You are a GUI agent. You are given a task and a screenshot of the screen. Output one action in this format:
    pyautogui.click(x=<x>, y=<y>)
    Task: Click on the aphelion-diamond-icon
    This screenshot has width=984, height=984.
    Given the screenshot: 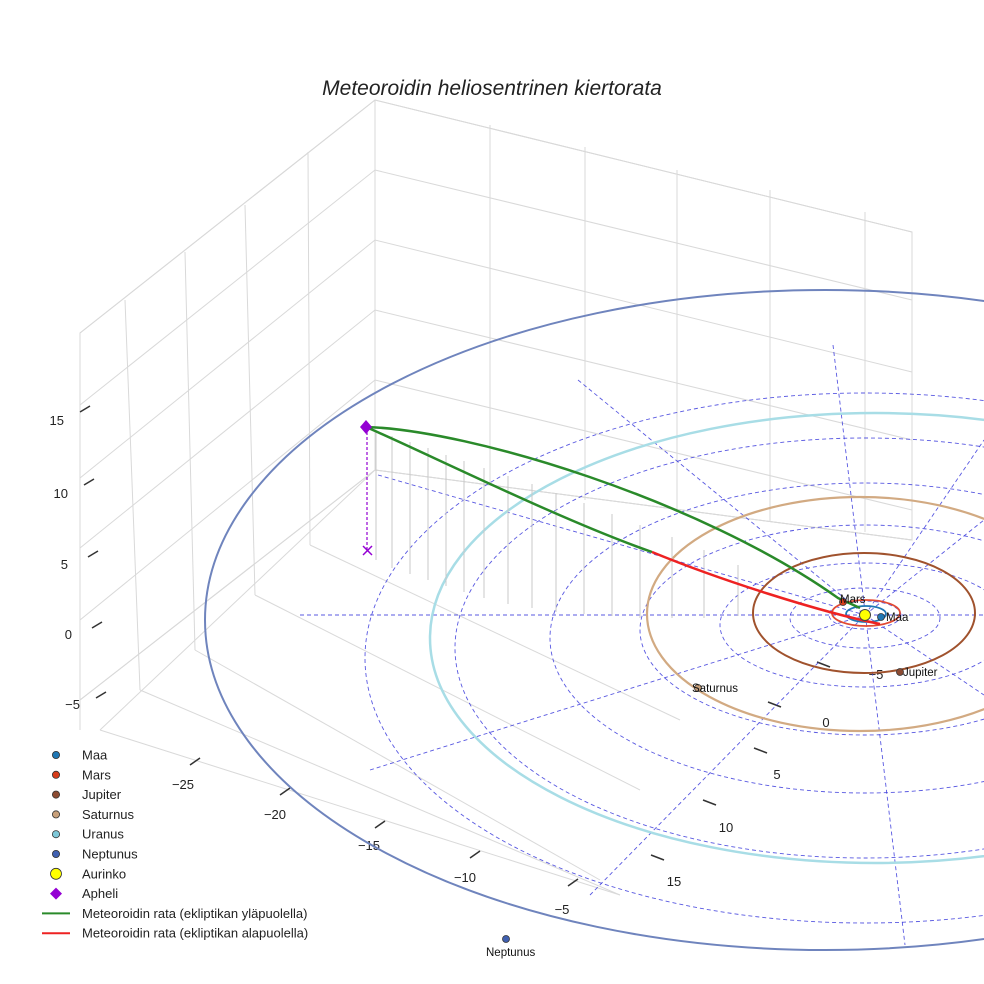 What is the action you would take?
    pyautogui.click(x=366, y=427)
    